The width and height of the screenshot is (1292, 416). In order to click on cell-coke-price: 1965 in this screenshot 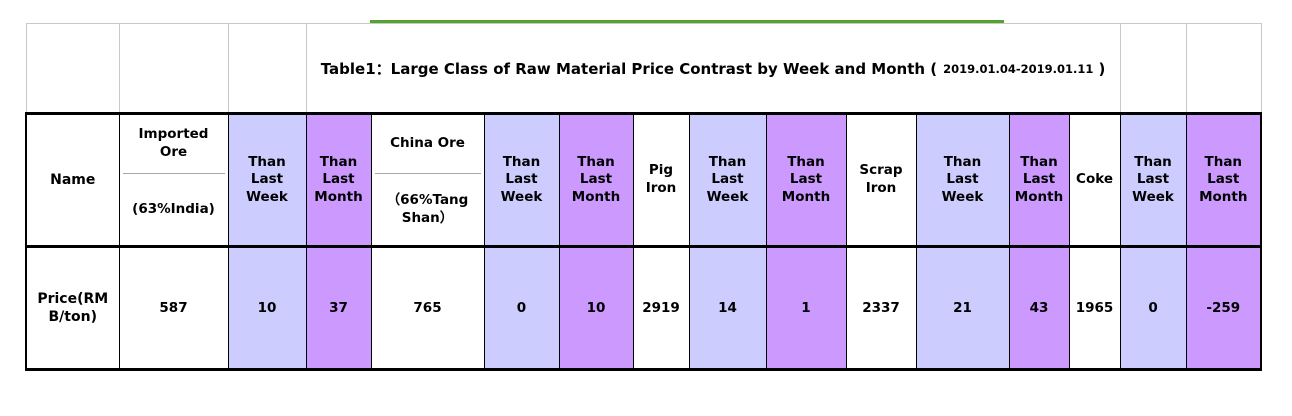, I will do `click(1094, 308)`.